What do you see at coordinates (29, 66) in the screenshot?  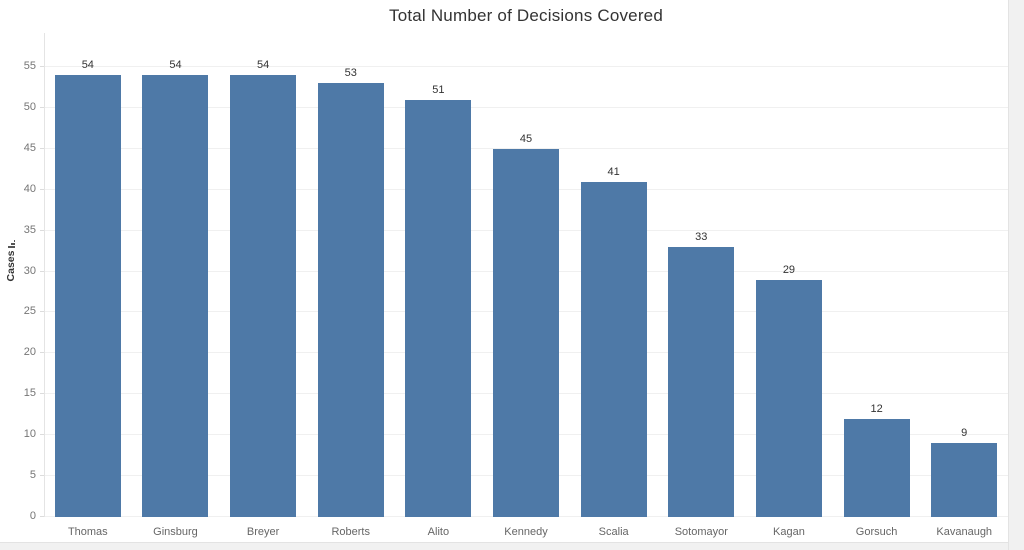 I see `y-tick-label: 55` at bounding box center [29, 66].